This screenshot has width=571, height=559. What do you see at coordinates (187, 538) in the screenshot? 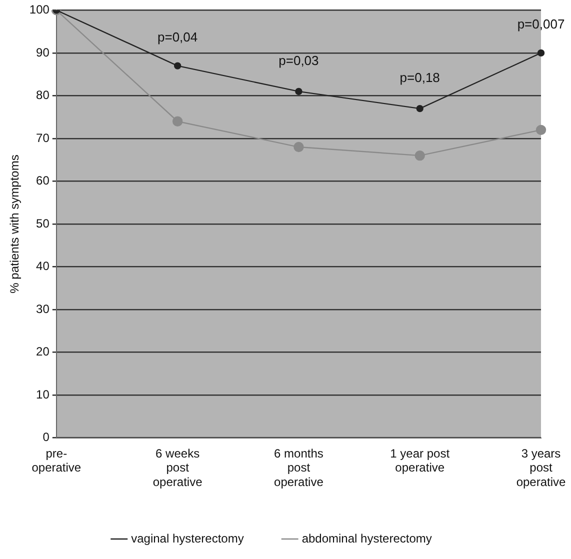
I see `legend-label: vaginal hysterectomy` at bounding box center [187, 538].